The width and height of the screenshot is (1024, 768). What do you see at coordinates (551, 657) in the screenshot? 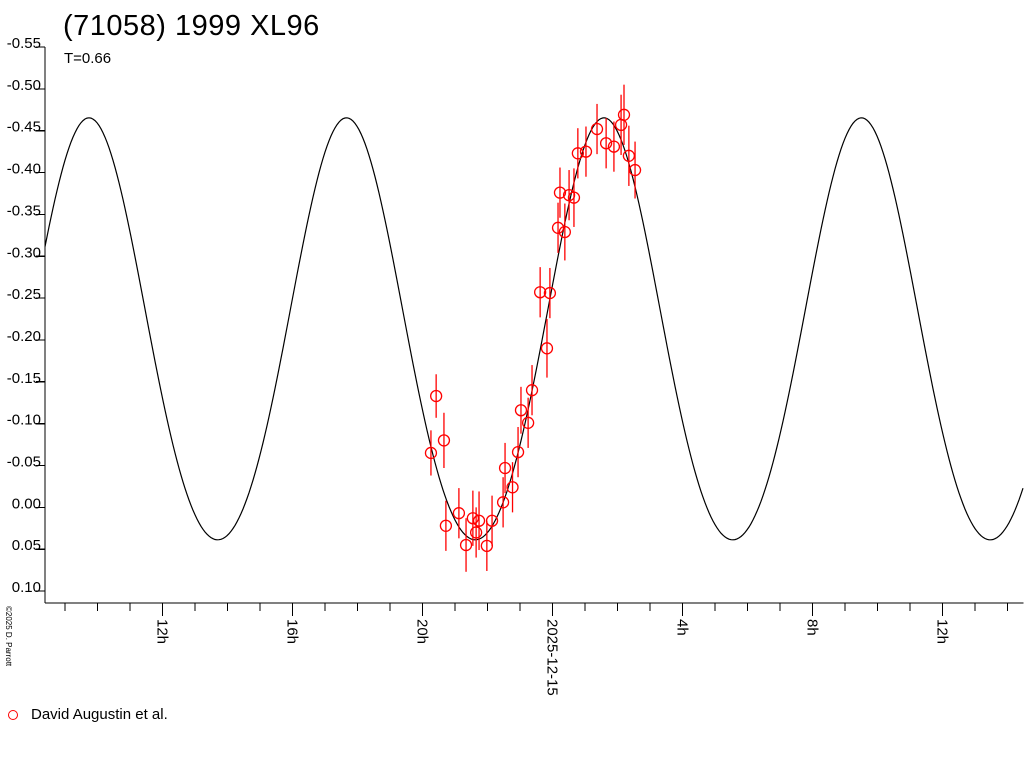
I see `x-tick-label: 2025-12-15` at bounding box center [551, 657].